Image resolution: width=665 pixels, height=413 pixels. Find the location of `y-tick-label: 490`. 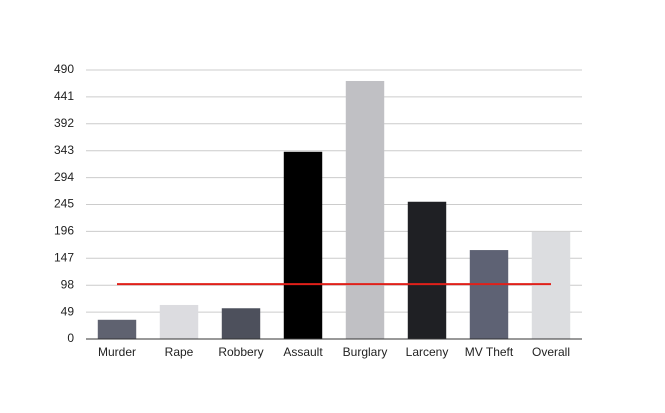

y-tick-label: 490 is located at coordinates (64, 69).